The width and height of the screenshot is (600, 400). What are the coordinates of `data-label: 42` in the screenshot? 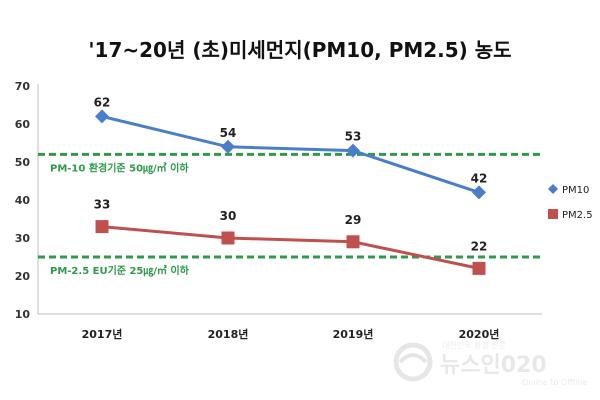 It's located at (479, 178).